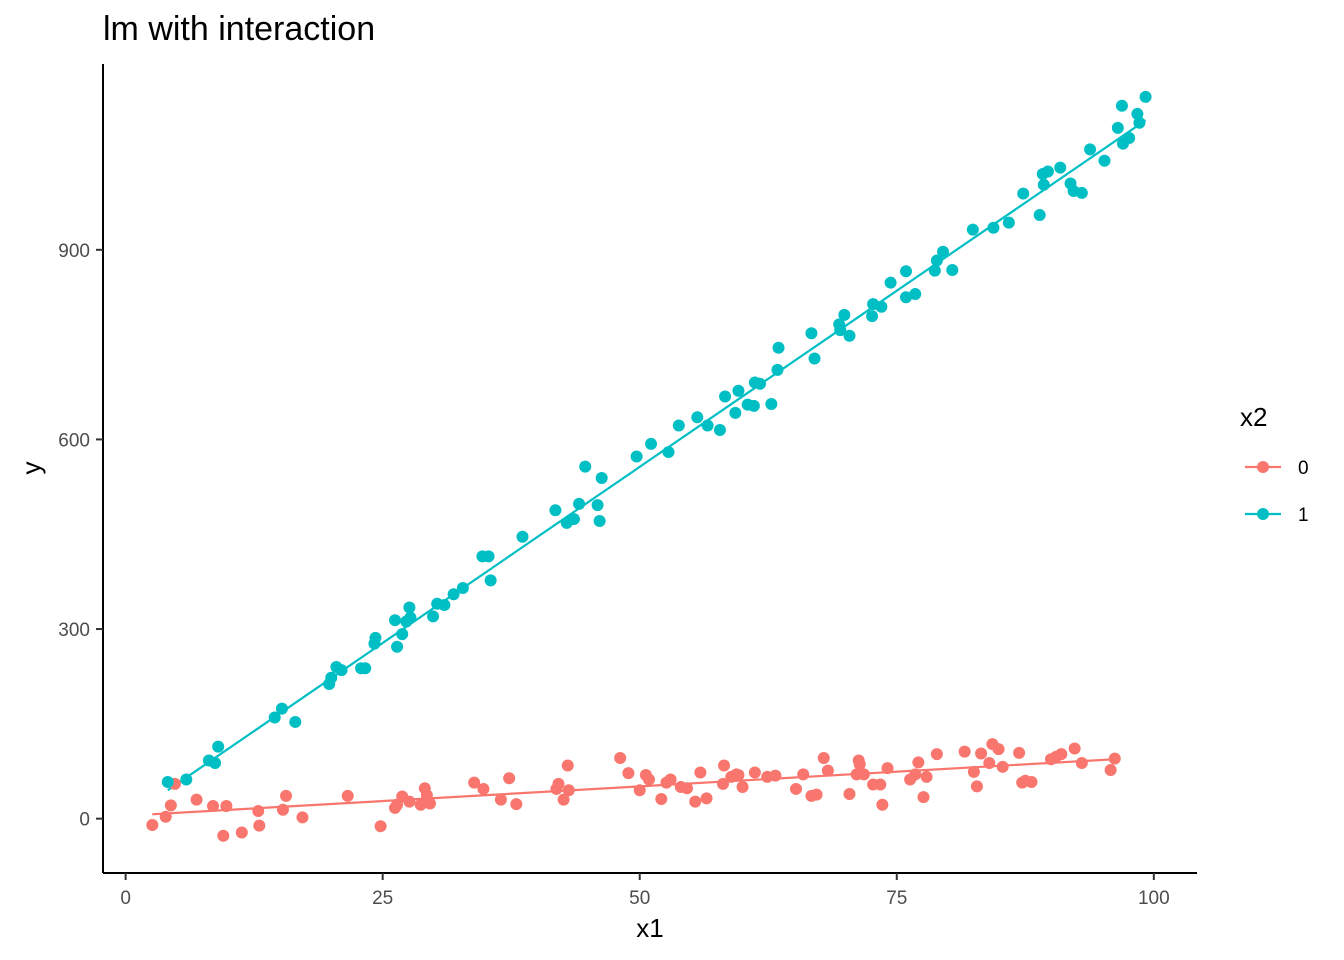 Image resolution: width=1344 pixels, height=960 pixels. I want to click on x-tick-label: 0, so click(125, 898).